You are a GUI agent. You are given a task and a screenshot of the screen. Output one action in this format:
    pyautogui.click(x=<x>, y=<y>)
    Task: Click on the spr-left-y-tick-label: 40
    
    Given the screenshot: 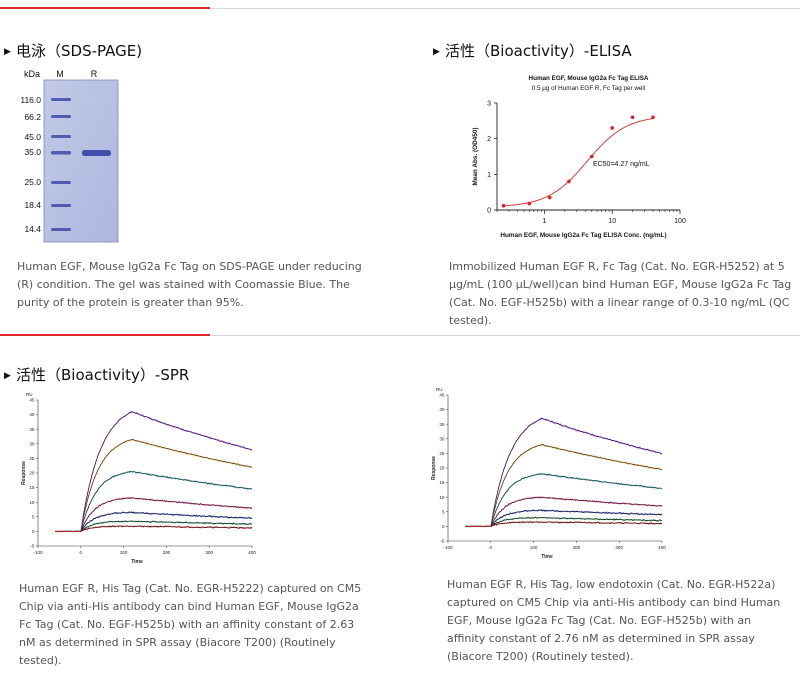 What is the action you would take?
    pyautogui.click(x=32, y=414)
    